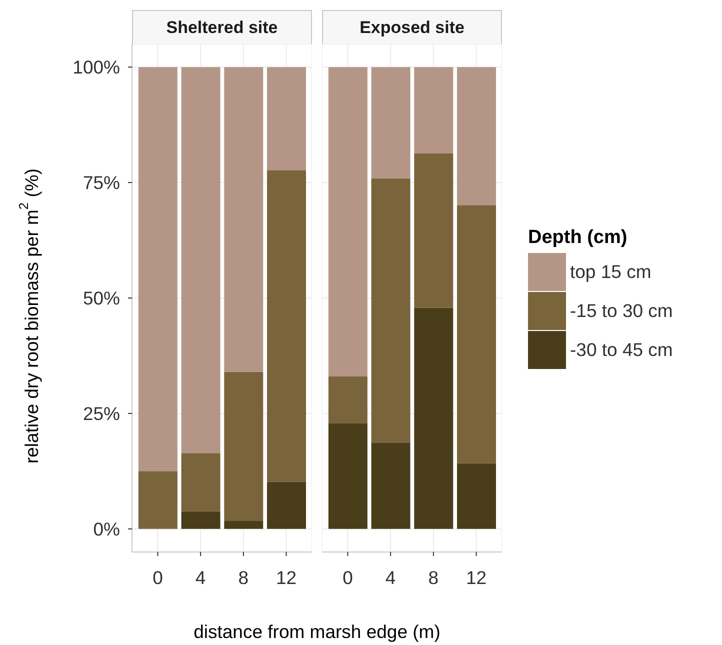 This screenshot has height=645, width=722. What do you see at coordinates (578, 237) in the screenshot?
I see `legend-title: Depth (cm)` at bounding box center [578, 237].